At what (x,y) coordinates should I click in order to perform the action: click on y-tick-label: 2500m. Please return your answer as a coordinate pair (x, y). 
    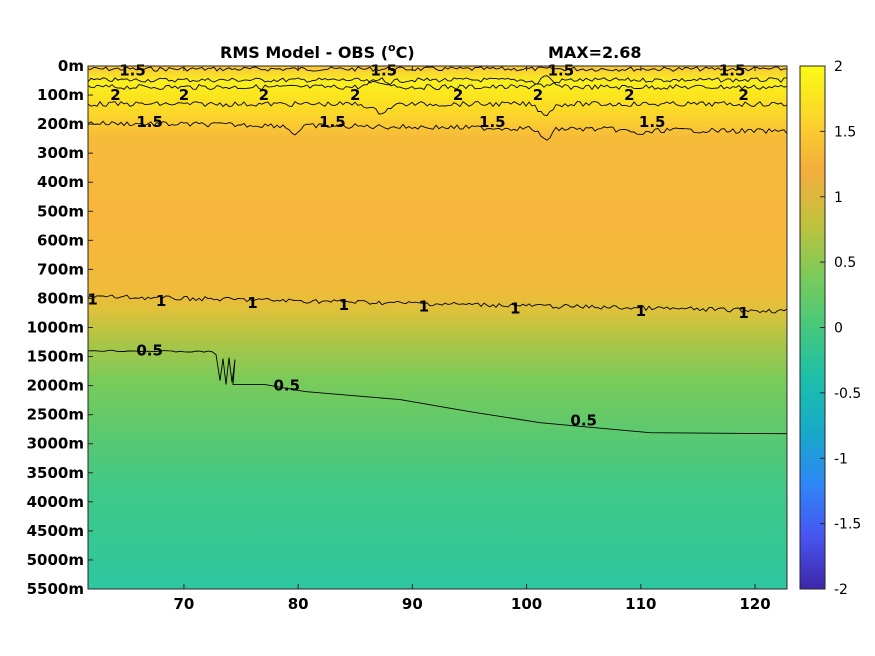
    Looking at the image, I should click on (55, 415).